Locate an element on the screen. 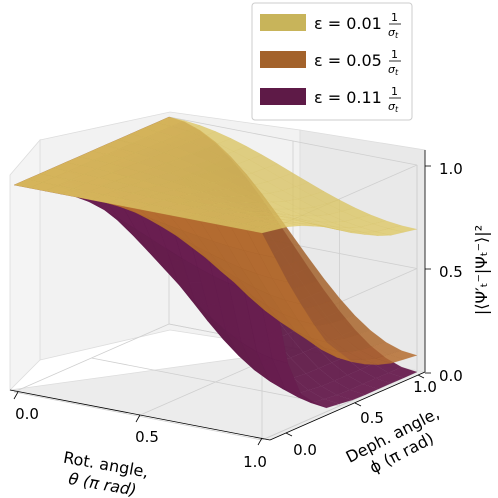  y-axis-line is located at coordinates (347, 406).